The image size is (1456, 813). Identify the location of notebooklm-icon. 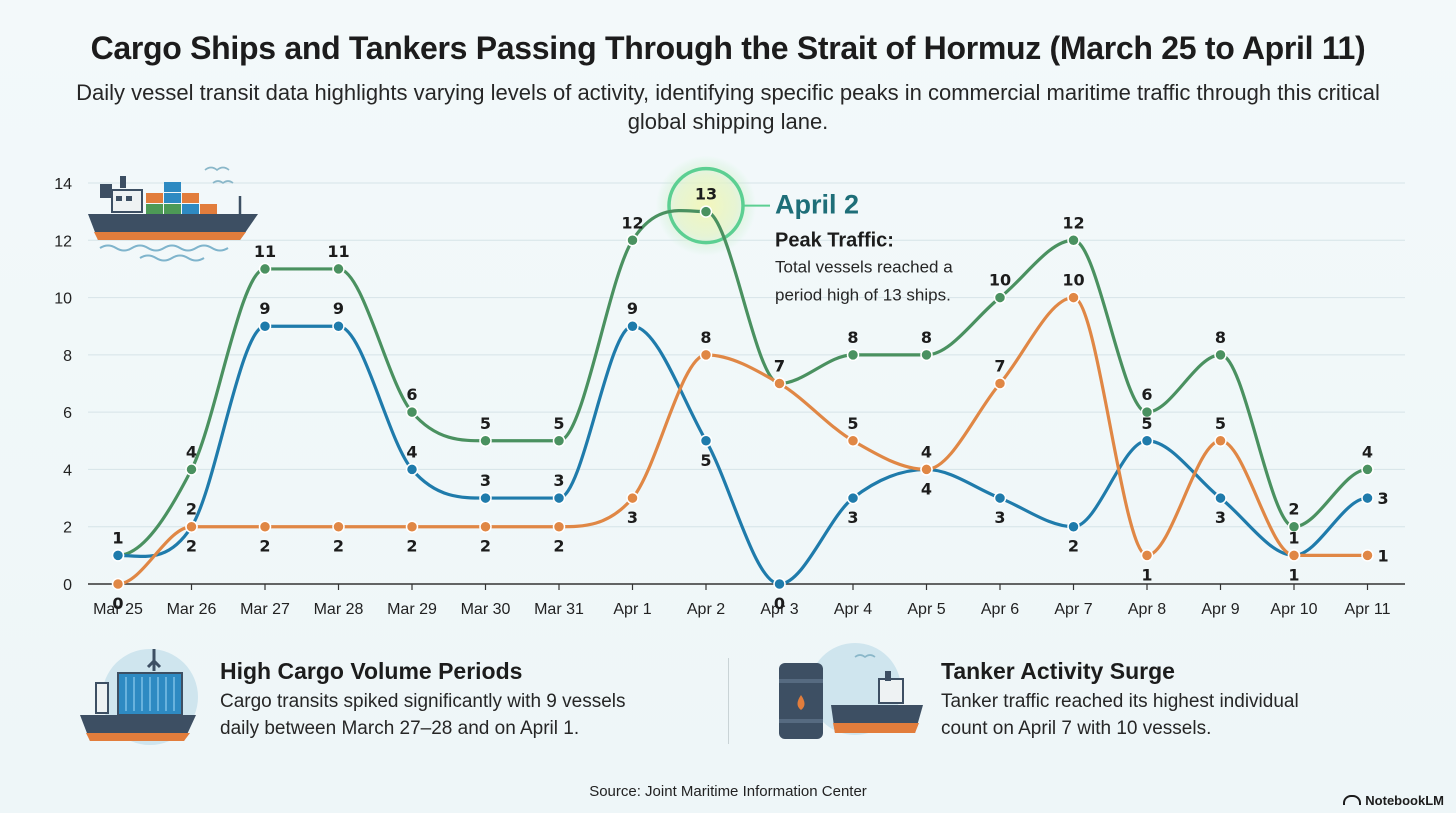
(1352, 800).